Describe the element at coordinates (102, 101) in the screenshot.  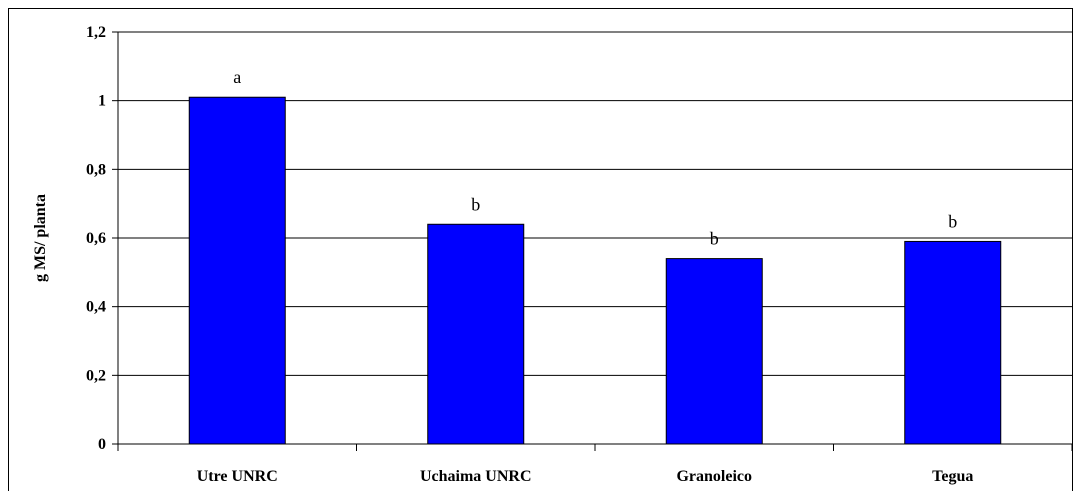
I see `y-tick-label: 1` at that location.